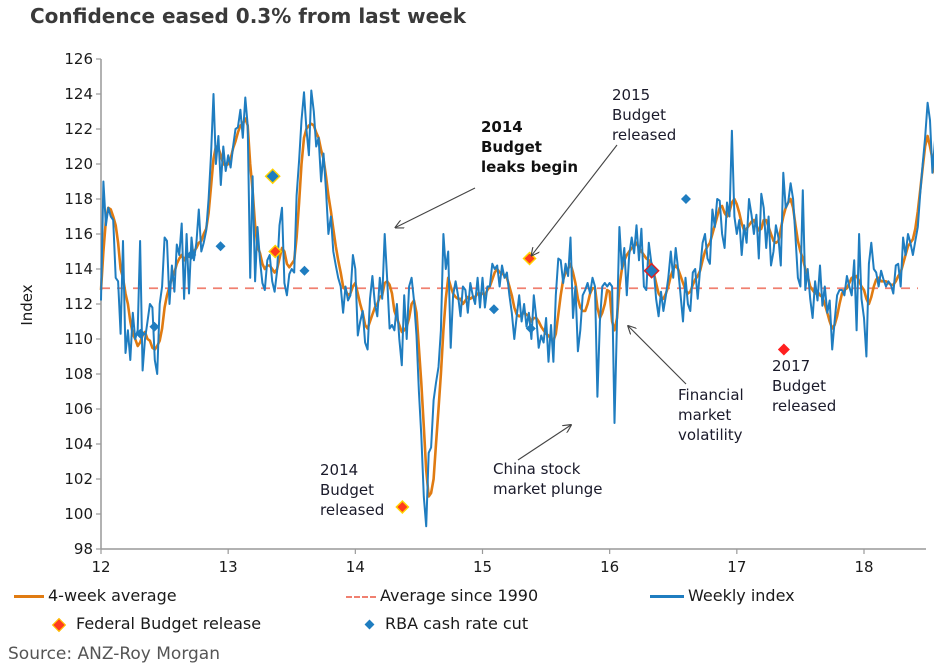  I want to click on annotation-text: volatility, so click(710, 435).